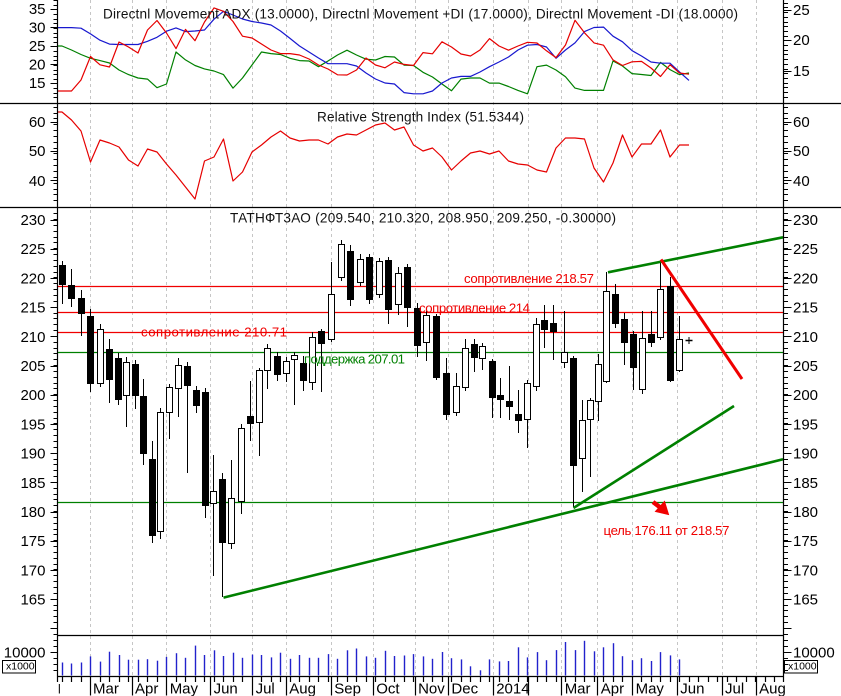 The width and height of the screenshot is (841, 696). Describe the element at coordinates (529, 278) in the screenshot. I see `svg-text: сопротивление 218.57` at that location.